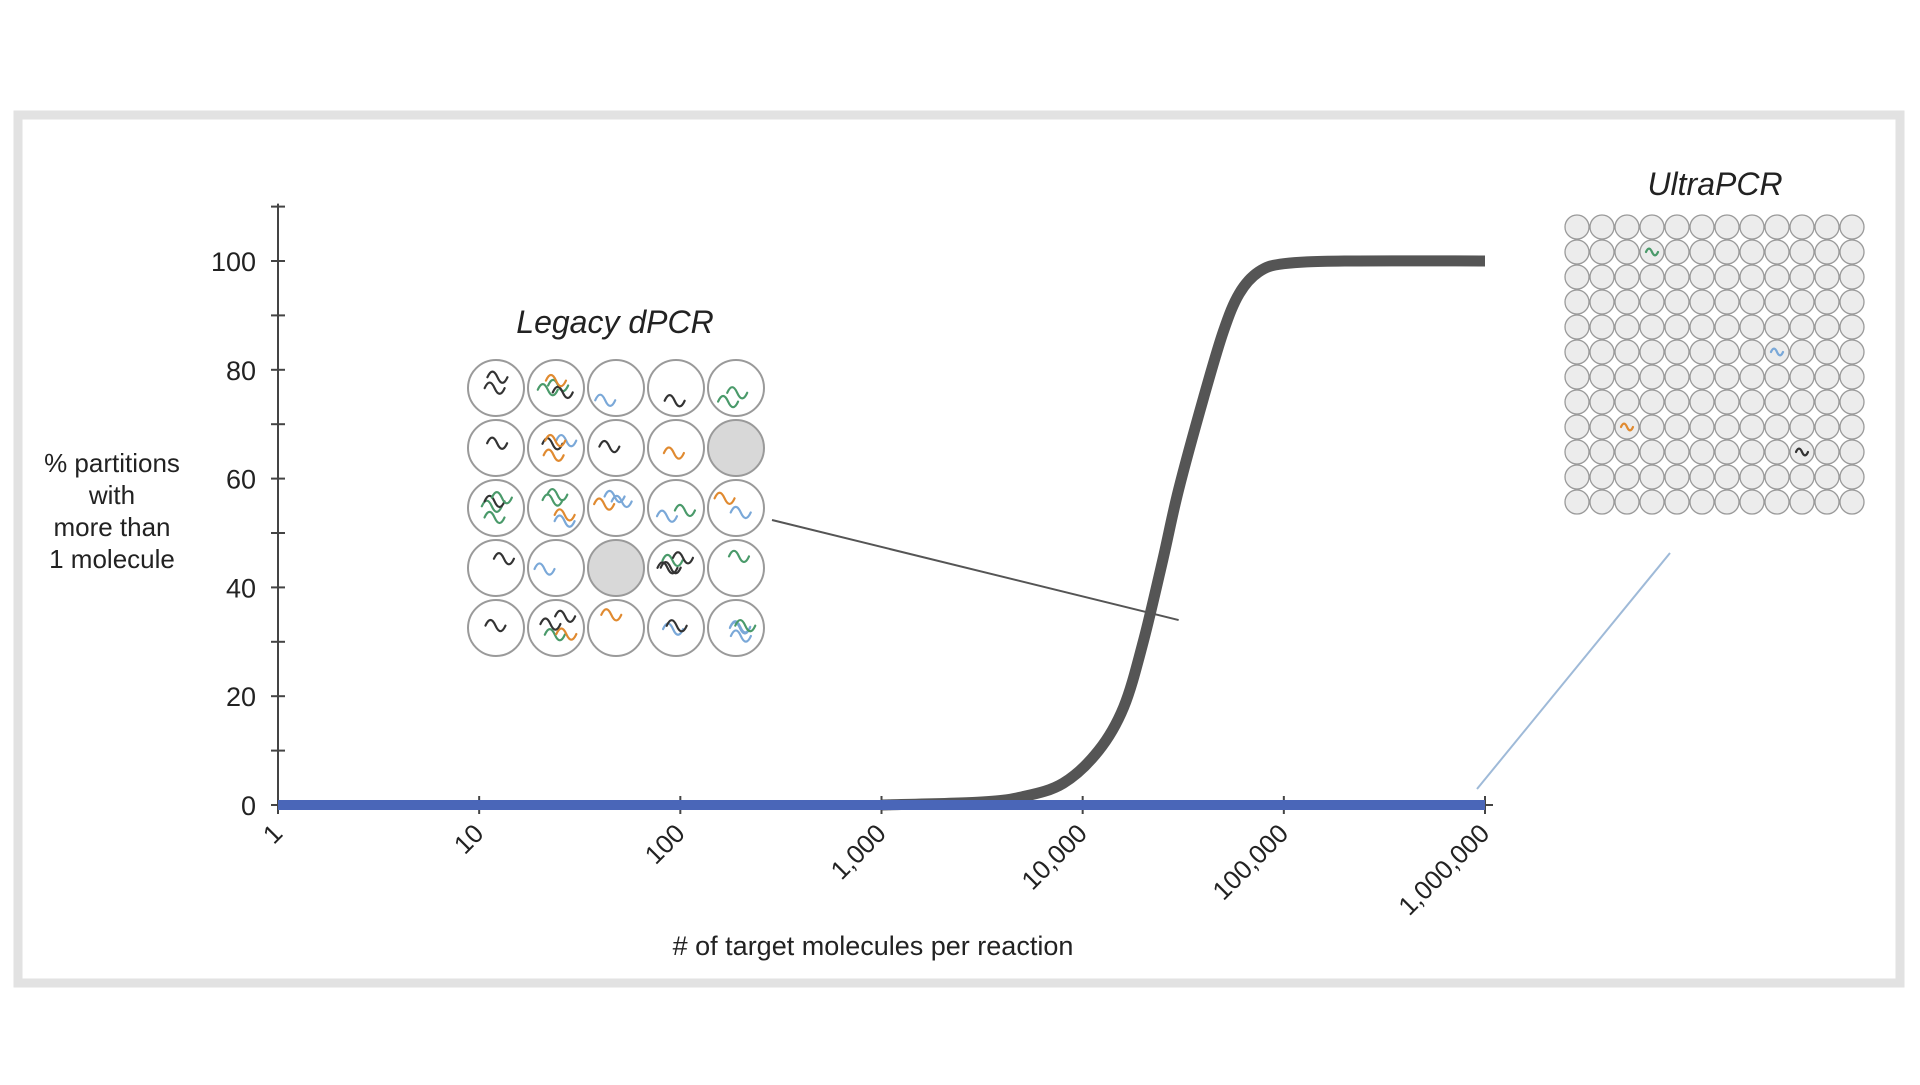  I want to click on y-tick-label: 20, so click(241, 697).